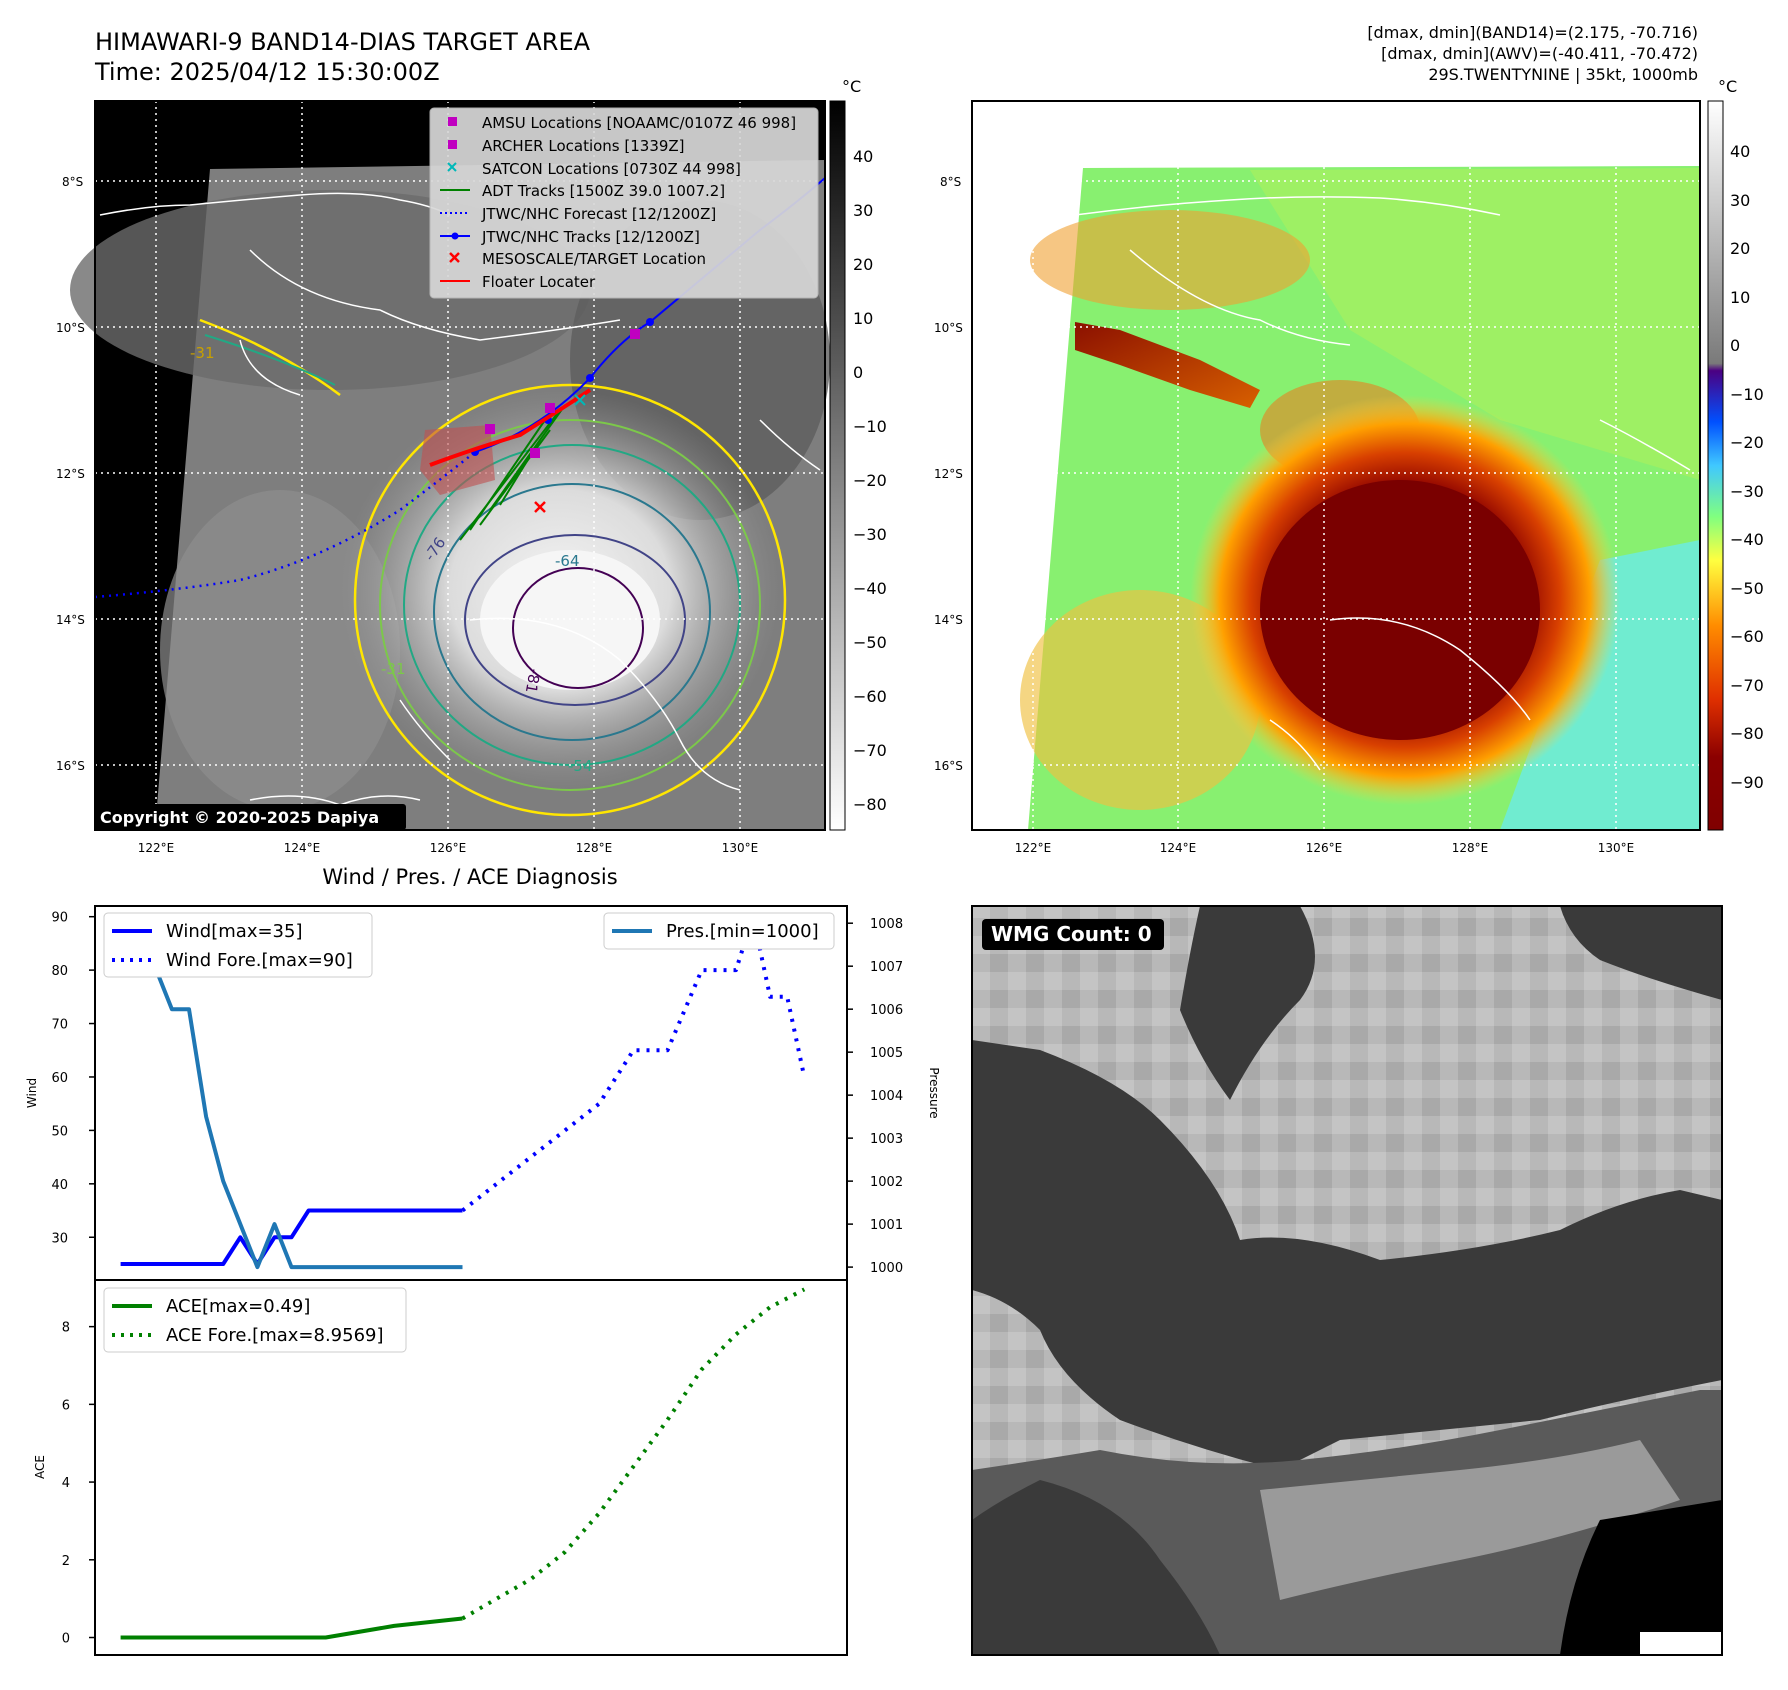  What do you see at coordinates (886, 1139) in the screenshot?
I see `pressure-tick-label: 1003` at bounding box center [886, 1139].